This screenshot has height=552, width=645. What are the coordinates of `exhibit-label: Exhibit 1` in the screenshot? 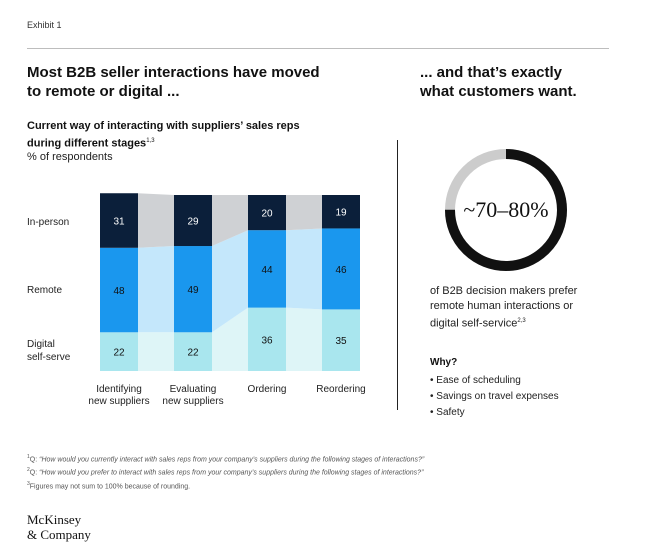 It's located at (44, 25).